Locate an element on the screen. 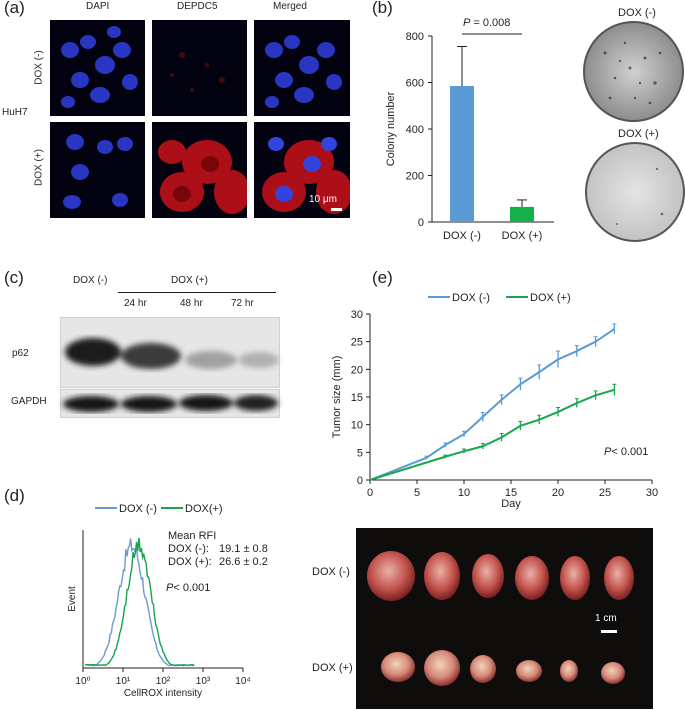 The image size is (685, 710). line-y-tick-label: 15 is located at coordinates (357, 398).